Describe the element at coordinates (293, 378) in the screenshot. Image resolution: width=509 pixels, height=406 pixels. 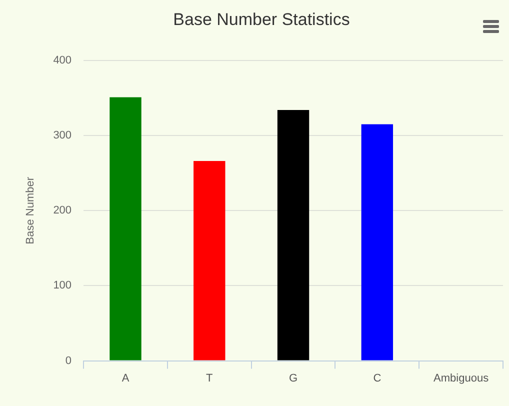
I see `x-tick-label: G` at that location.